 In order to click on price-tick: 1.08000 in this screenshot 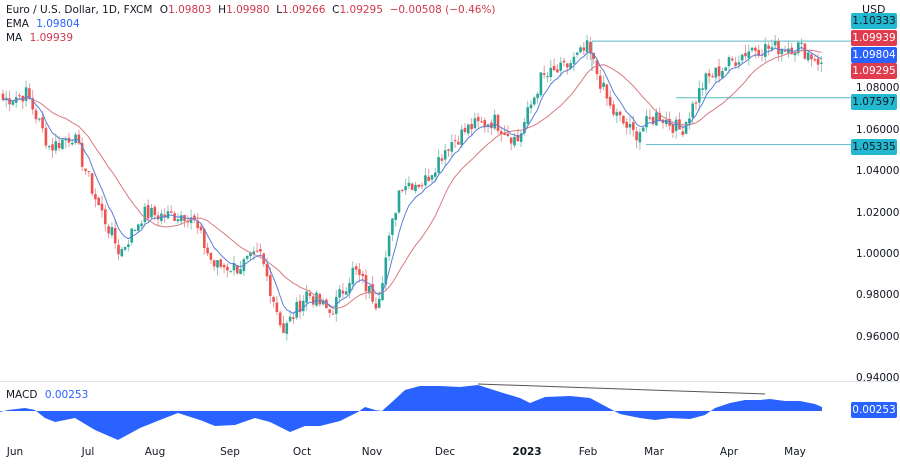, I will do `click(878, 88)`.